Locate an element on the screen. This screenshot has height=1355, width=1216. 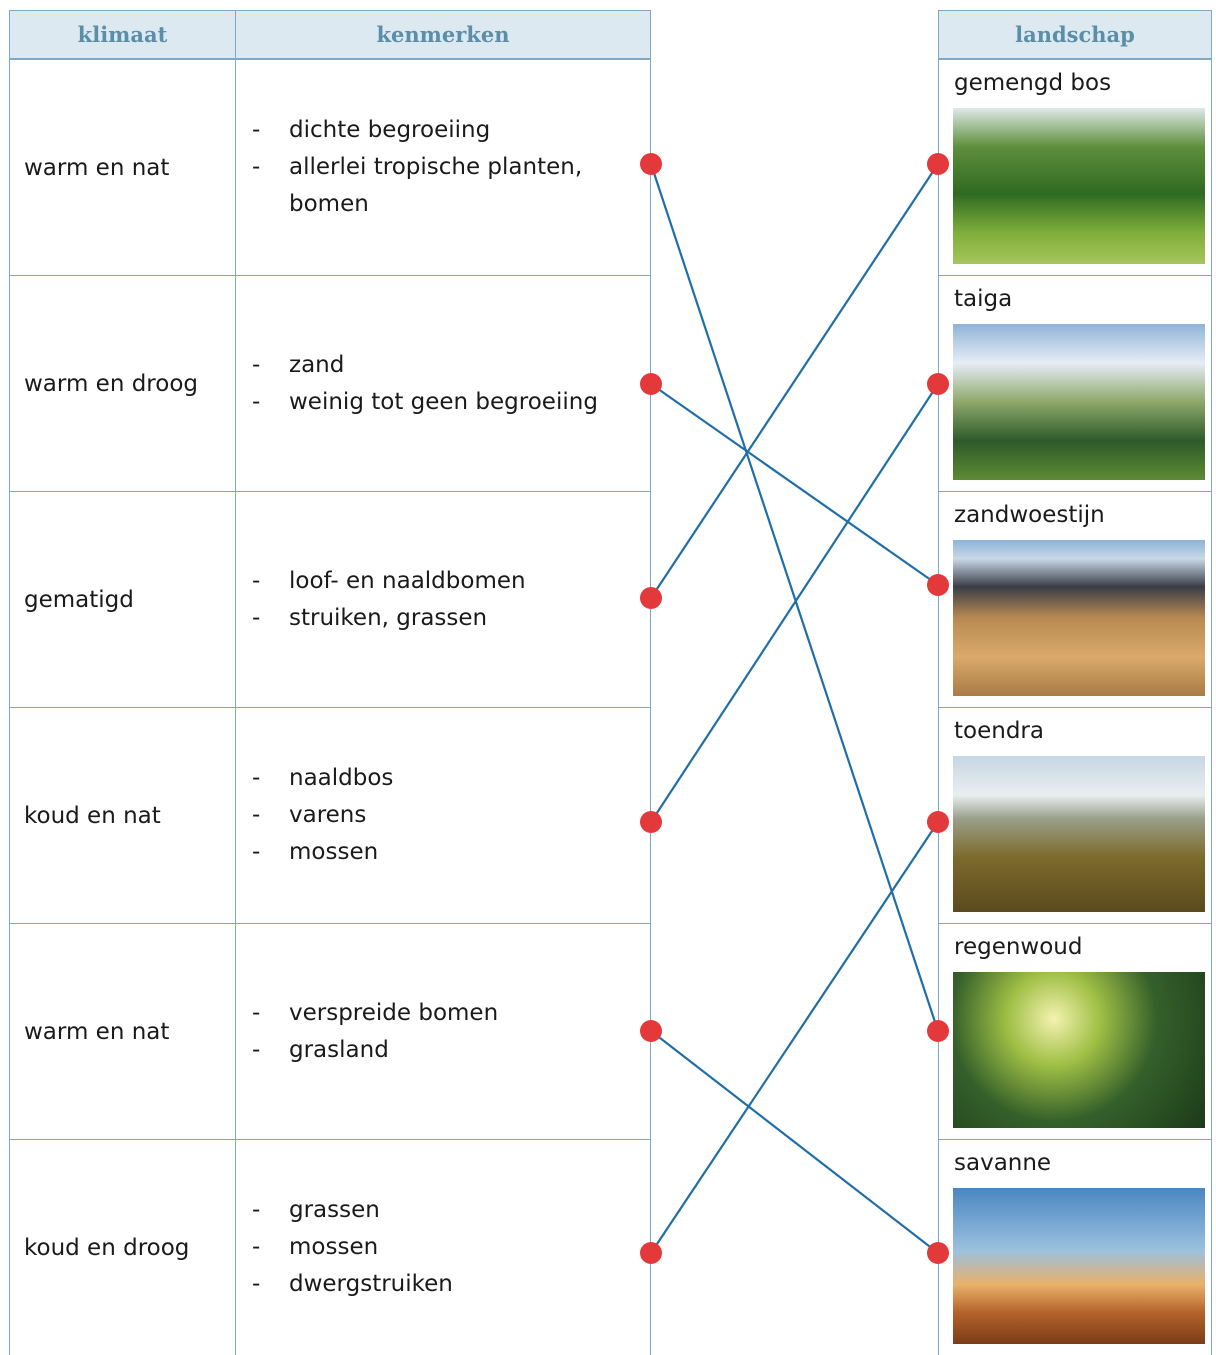
column-header: kenmerken is located at coordinates (443, 34).